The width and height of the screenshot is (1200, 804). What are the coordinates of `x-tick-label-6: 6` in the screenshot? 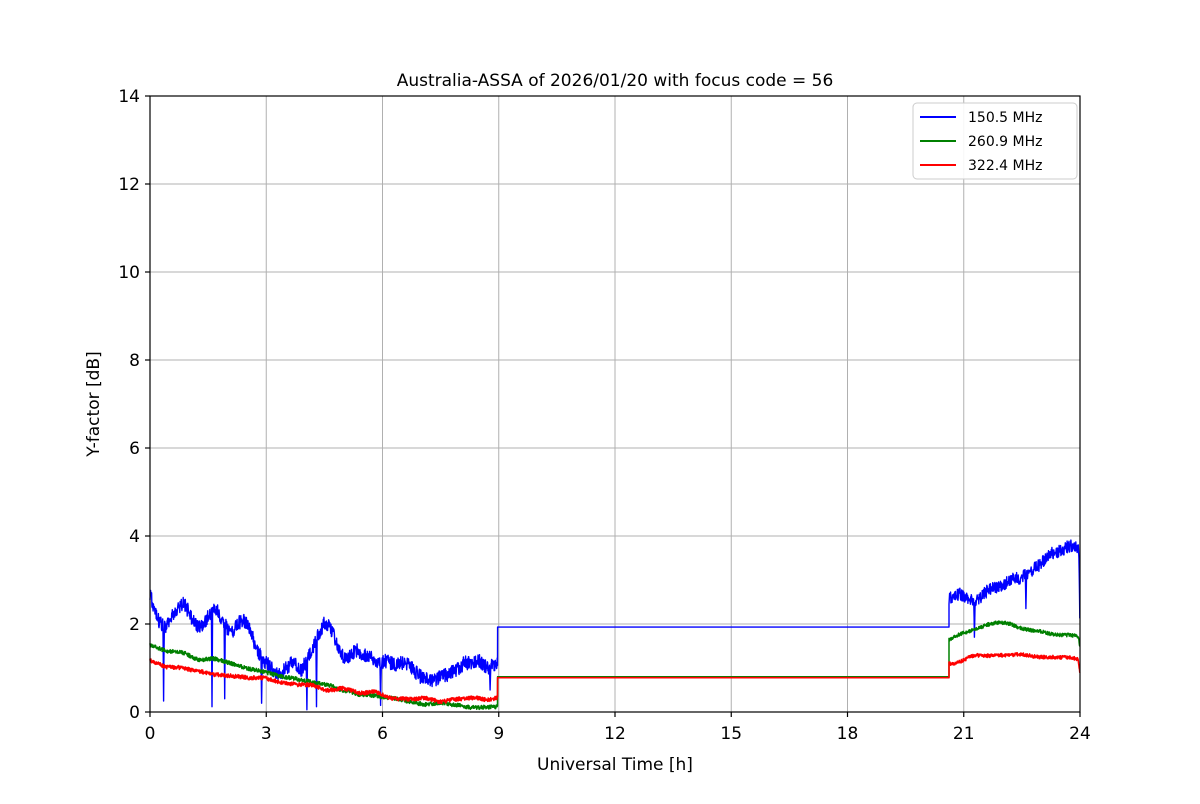 It's located at (382, 734).